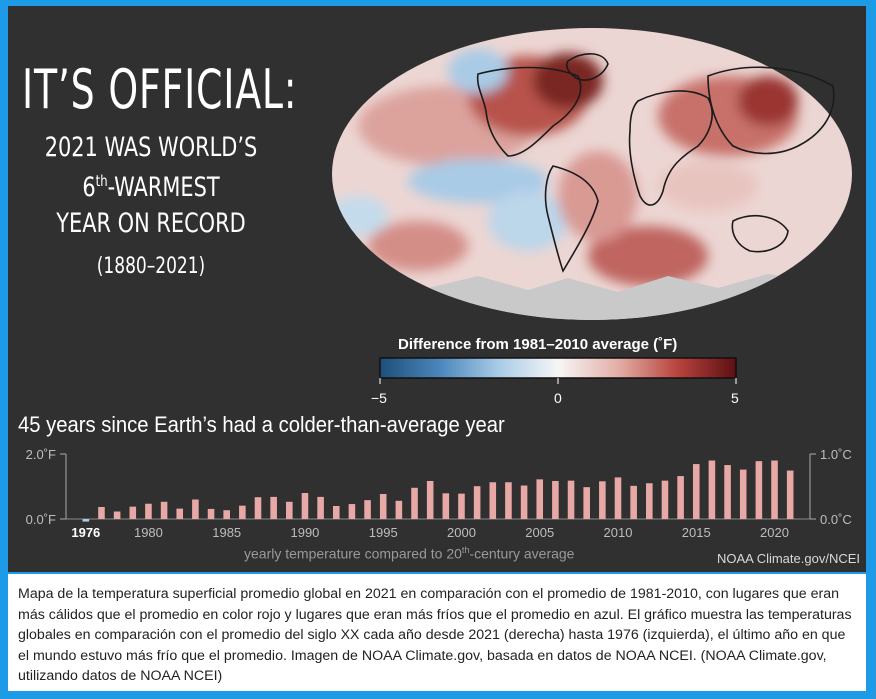 The height and width of the screenshot is (699, 876). What do you see at coordinates (211, 513) in the screenshot?
I see `bar-1984` at bounding box center [211, 513].